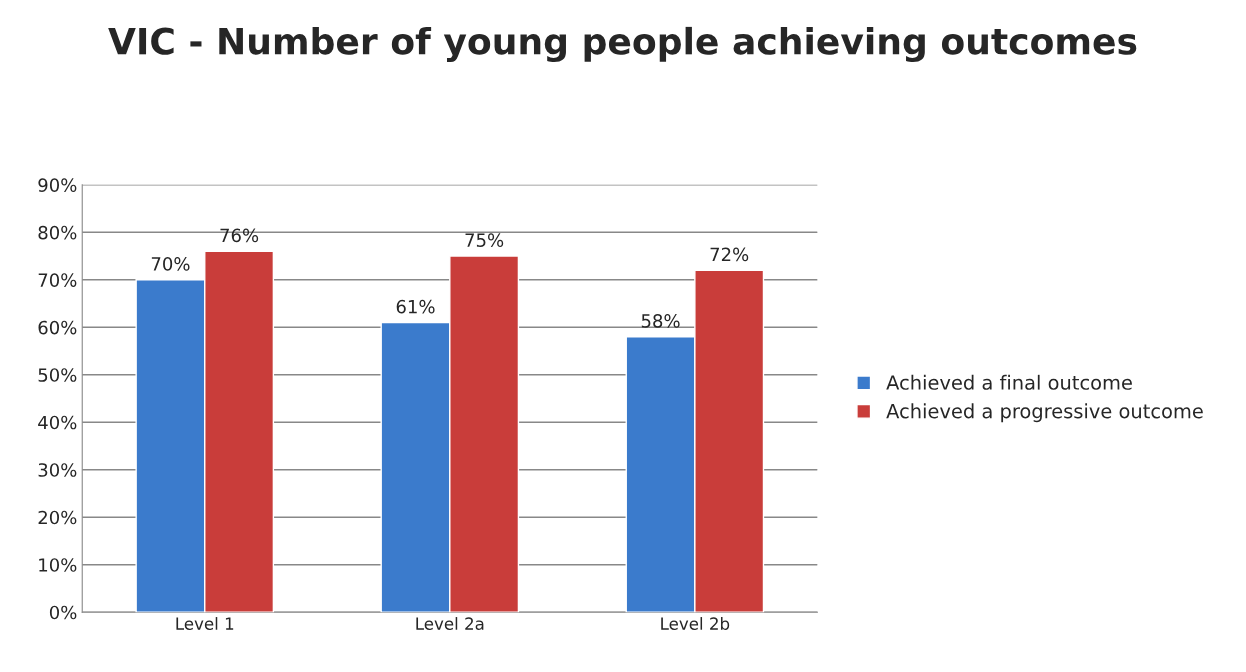 This screenshot has width=1246, height=672. Describe the element at coordinates (57, 422) in the screenshot. I see `y-tick-label: 40%` at that location.